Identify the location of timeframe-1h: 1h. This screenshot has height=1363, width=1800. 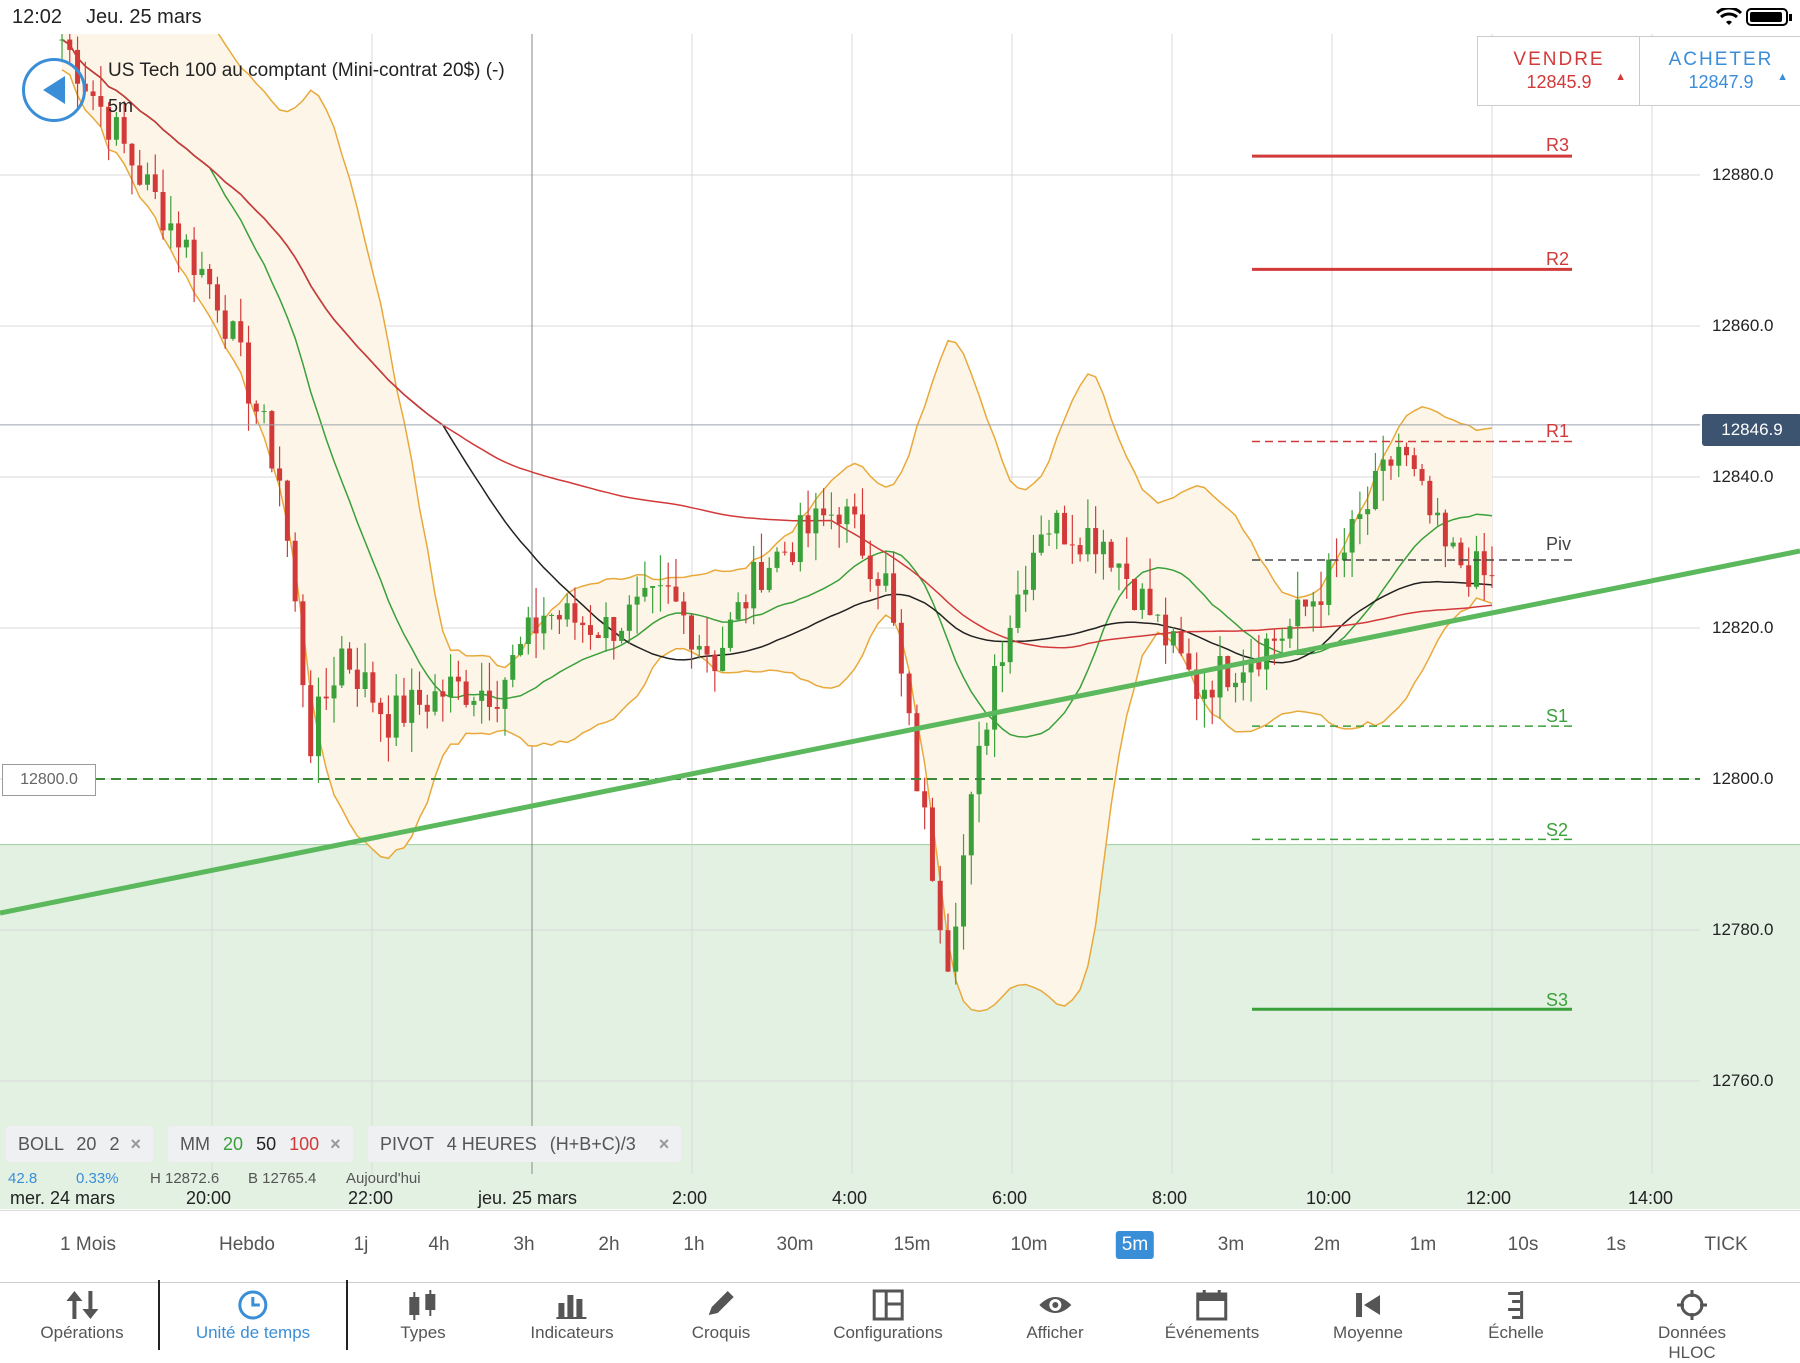
(694, 1244).